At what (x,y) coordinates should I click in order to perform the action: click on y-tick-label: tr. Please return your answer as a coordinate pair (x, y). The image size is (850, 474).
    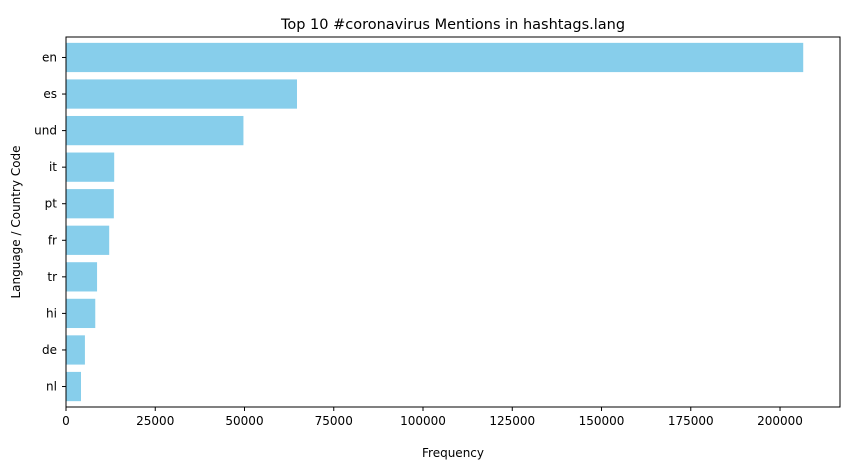
    Looking at the image, I should click on (52, 277).